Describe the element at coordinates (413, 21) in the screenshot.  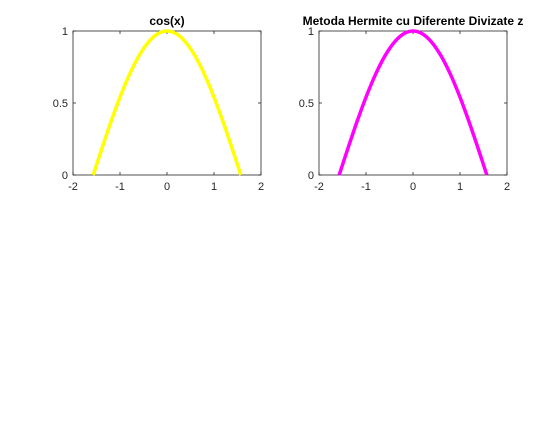
I see `chart-title: Metoda Hermite cu Diferente Divizate z` at that location.